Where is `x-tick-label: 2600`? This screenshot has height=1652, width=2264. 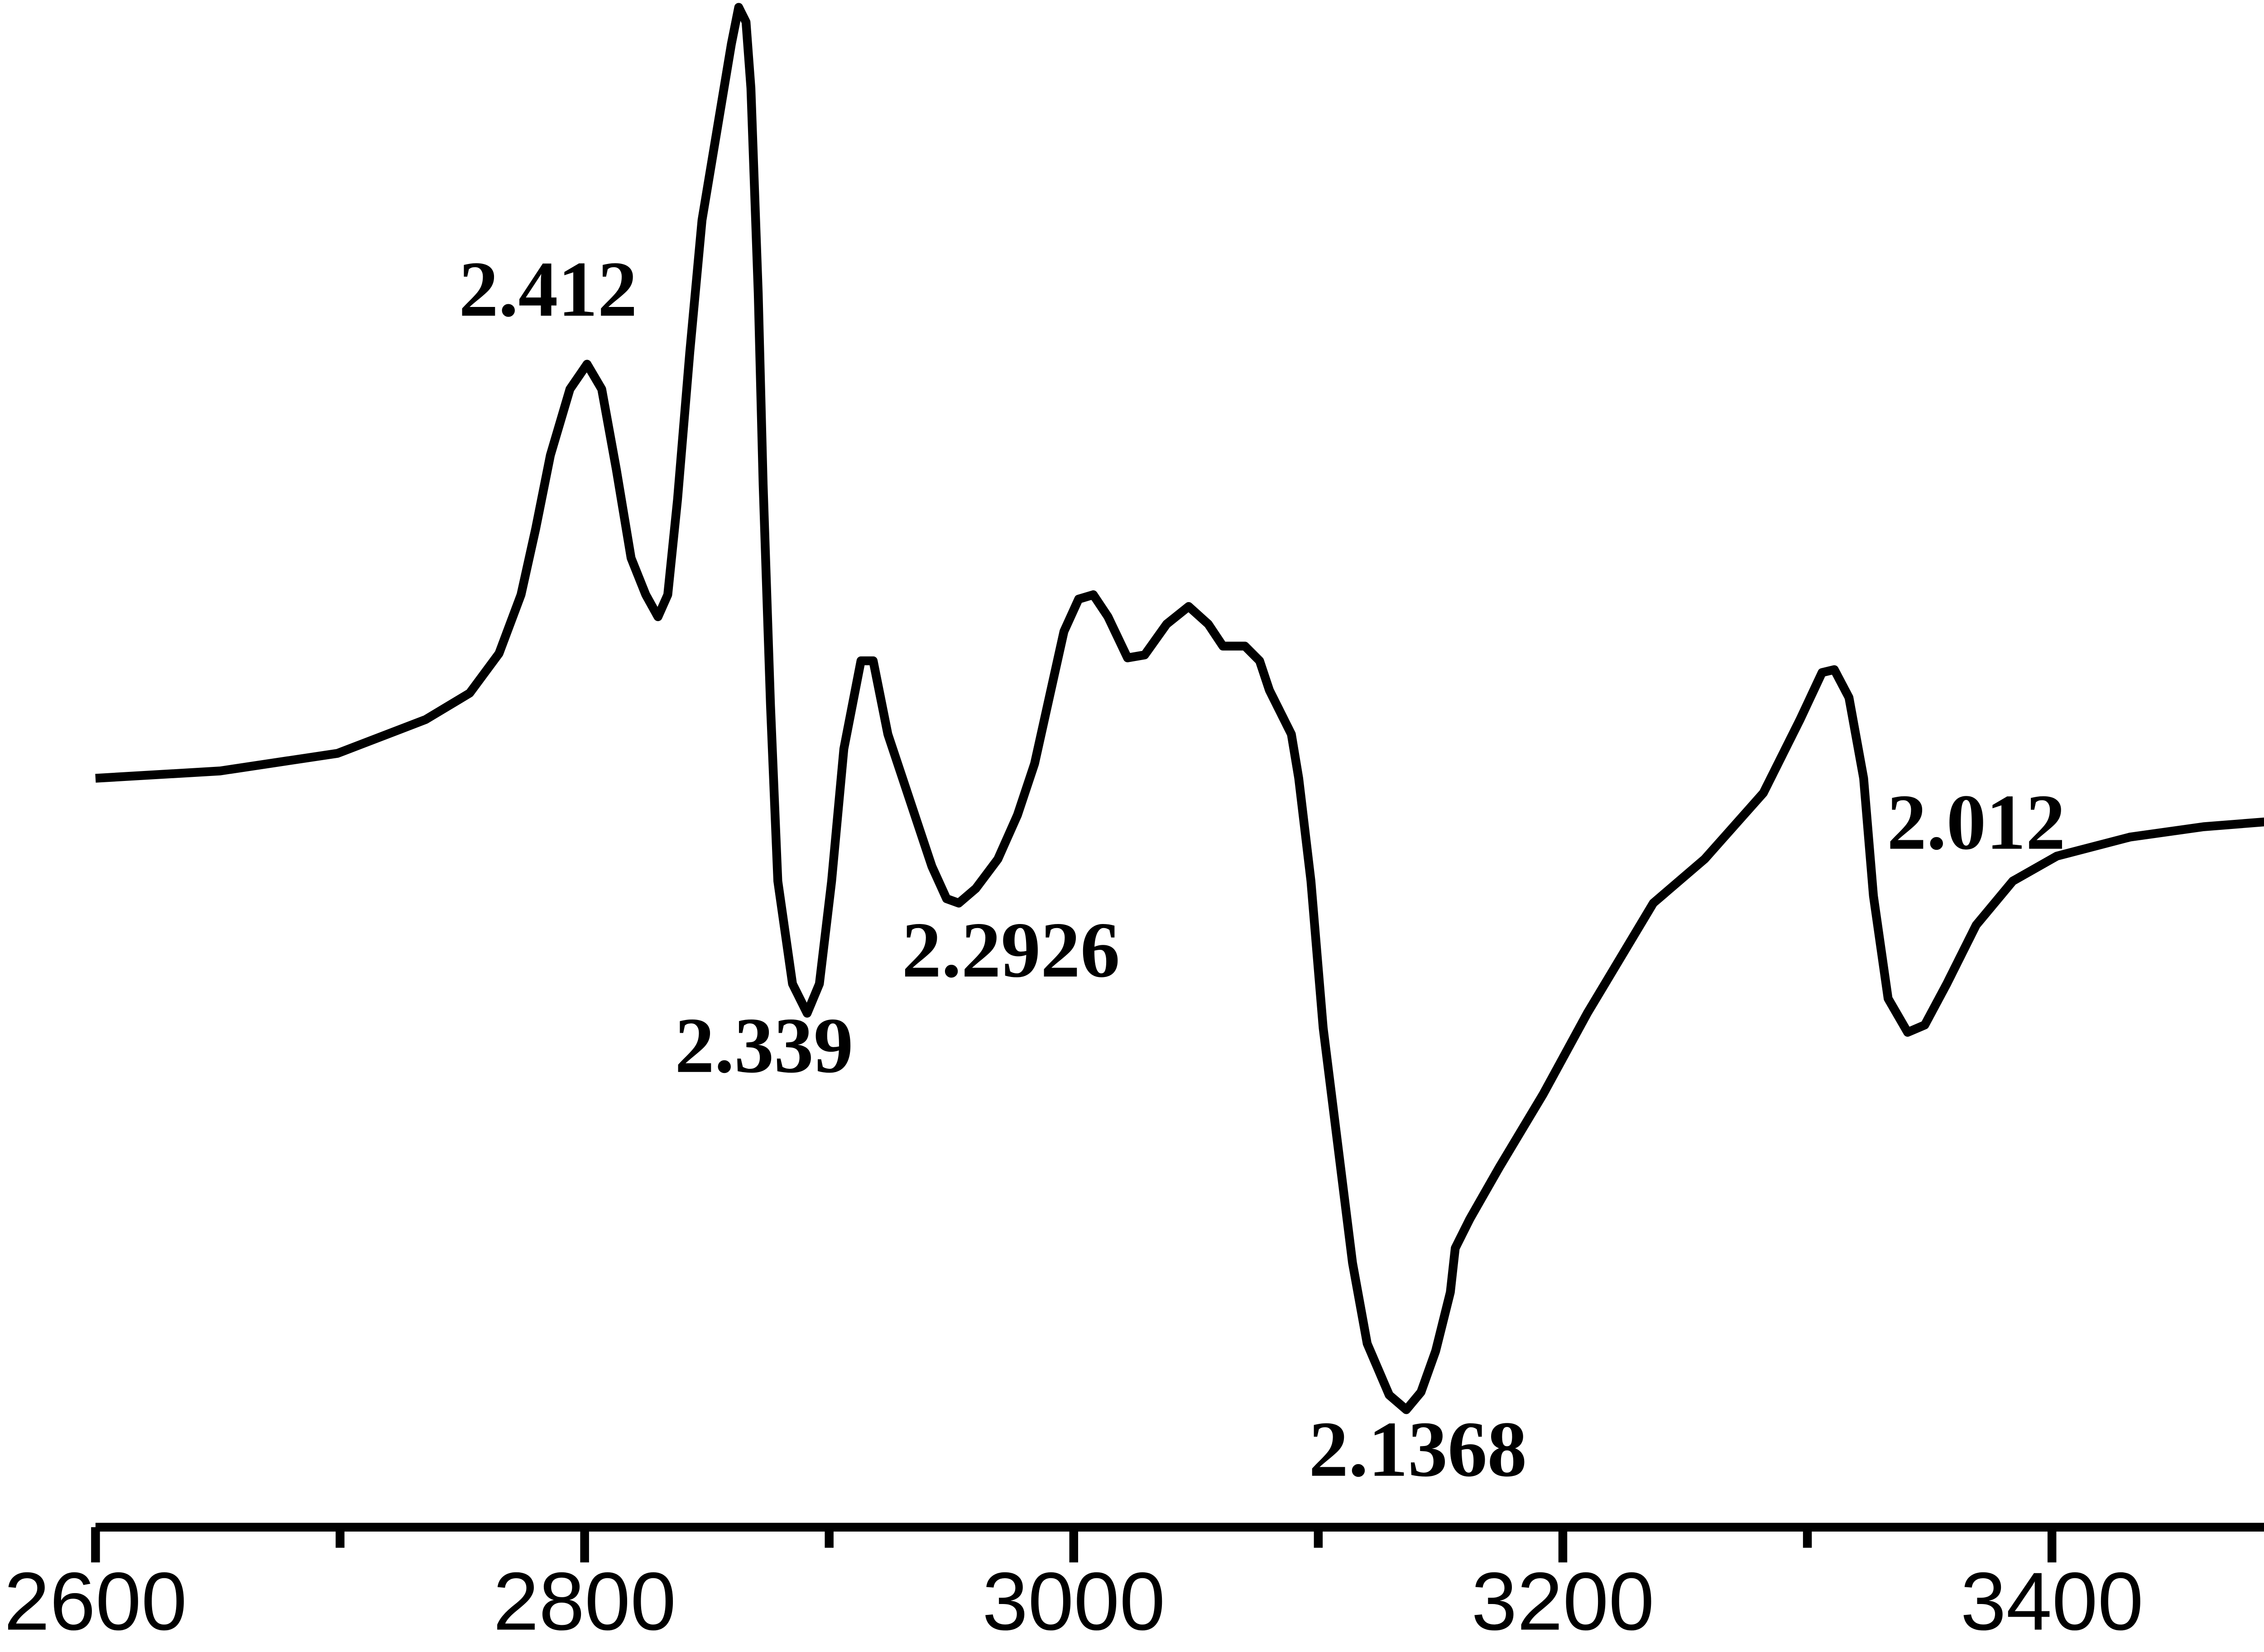
x-tick-label: 2600 is located at coordinates (95, 1601).